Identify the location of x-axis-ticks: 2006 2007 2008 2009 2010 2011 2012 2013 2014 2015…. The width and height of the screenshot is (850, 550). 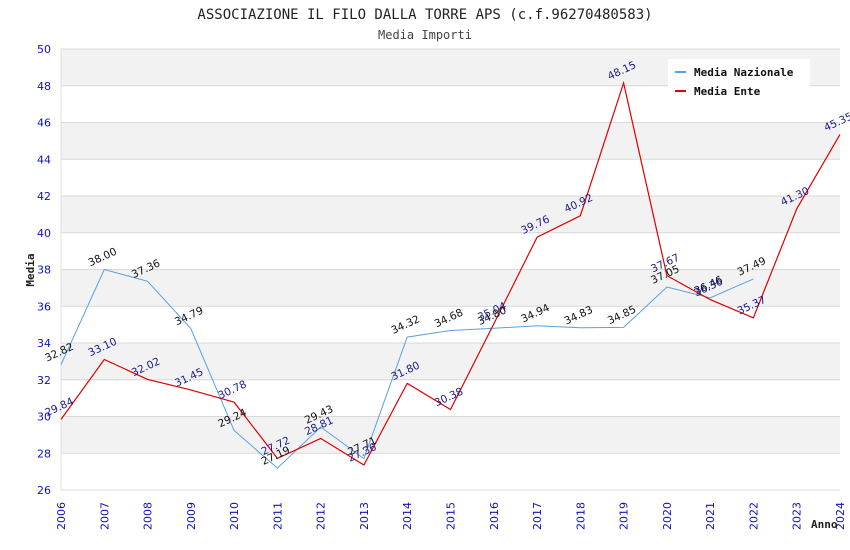
(451, 516).